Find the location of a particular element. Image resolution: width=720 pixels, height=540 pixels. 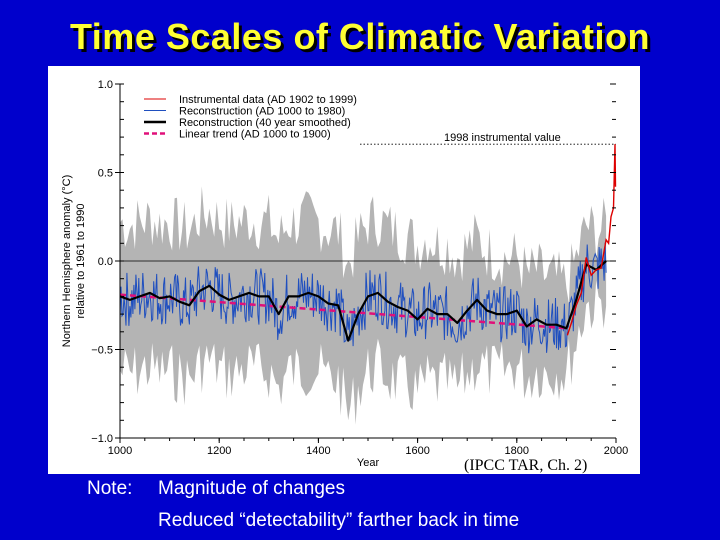

smoothed-layer is located at coordinates (363, 301).